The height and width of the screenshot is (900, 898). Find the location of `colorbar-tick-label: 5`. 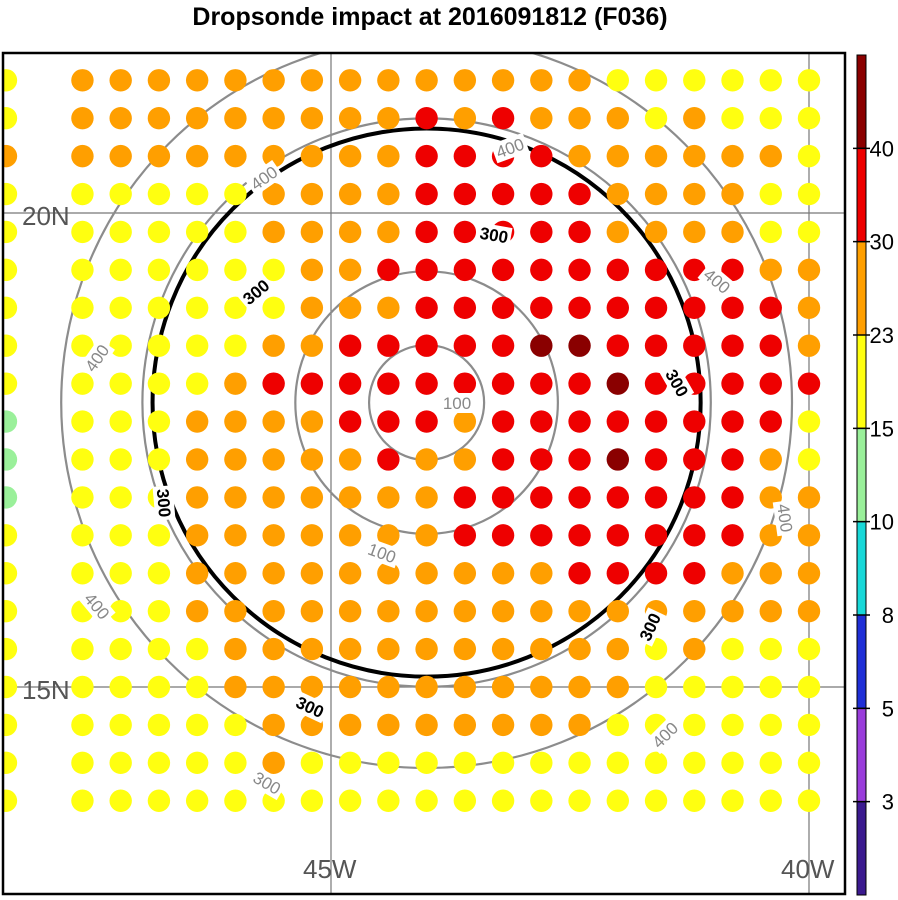

colorbar-tick-label: 5 is located at coordinates (888, 708).